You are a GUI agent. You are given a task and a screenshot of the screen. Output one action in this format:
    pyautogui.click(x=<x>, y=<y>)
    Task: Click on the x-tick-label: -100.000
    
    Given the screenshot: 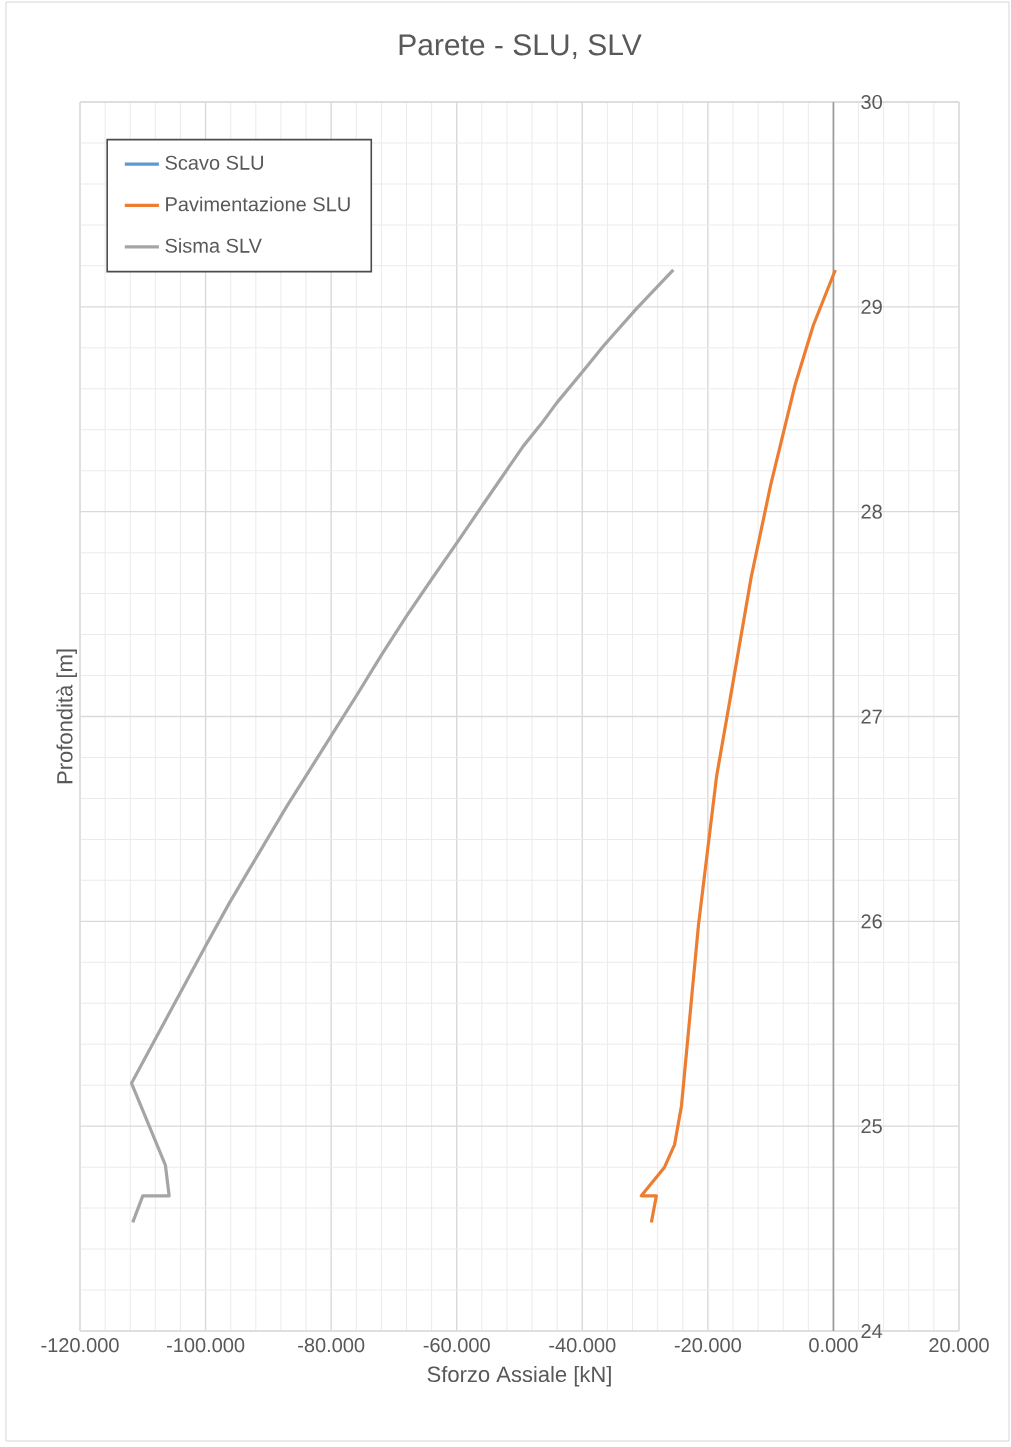 What is the action you would take?
    pyautogui.click(x=205, y=1345)
    